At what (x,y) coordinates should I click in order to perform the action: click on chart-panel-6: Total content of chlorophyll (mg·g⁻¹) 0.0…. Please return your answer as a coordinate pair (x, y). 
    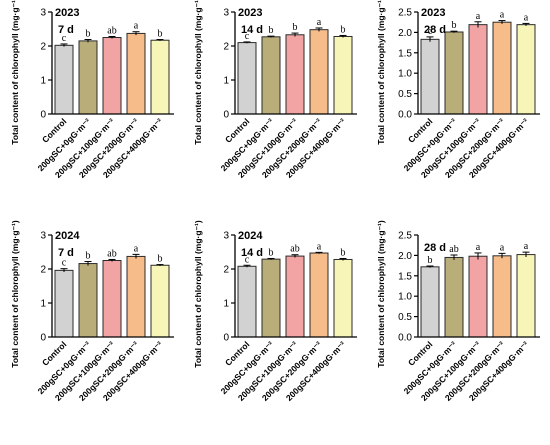
    Looking at the image, I should click on (458, 311).